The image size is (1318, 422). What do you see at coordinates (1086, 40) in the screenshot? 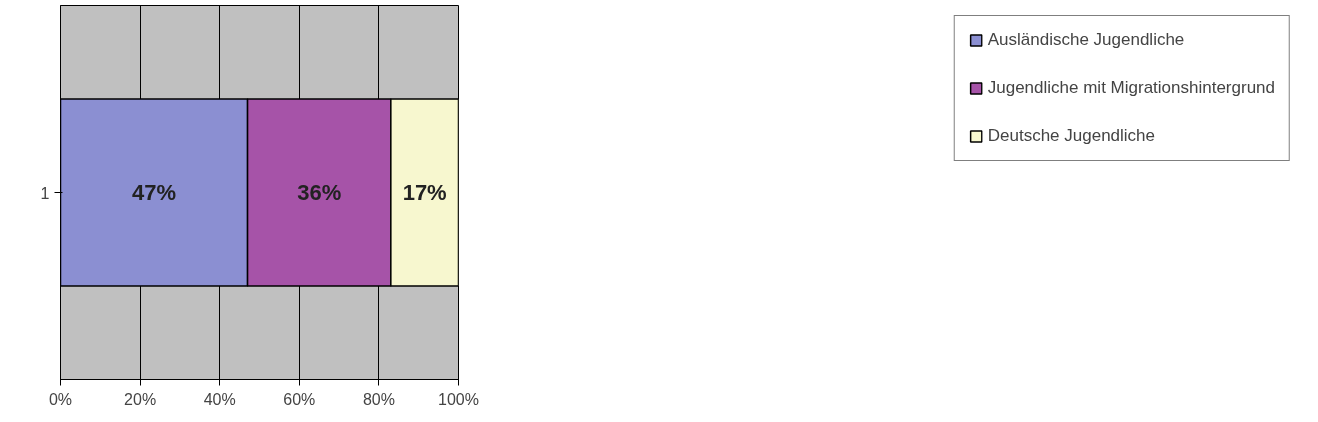
I see `legend-label: Ausländische Jugendliche` at bounding box center [1086, 40].